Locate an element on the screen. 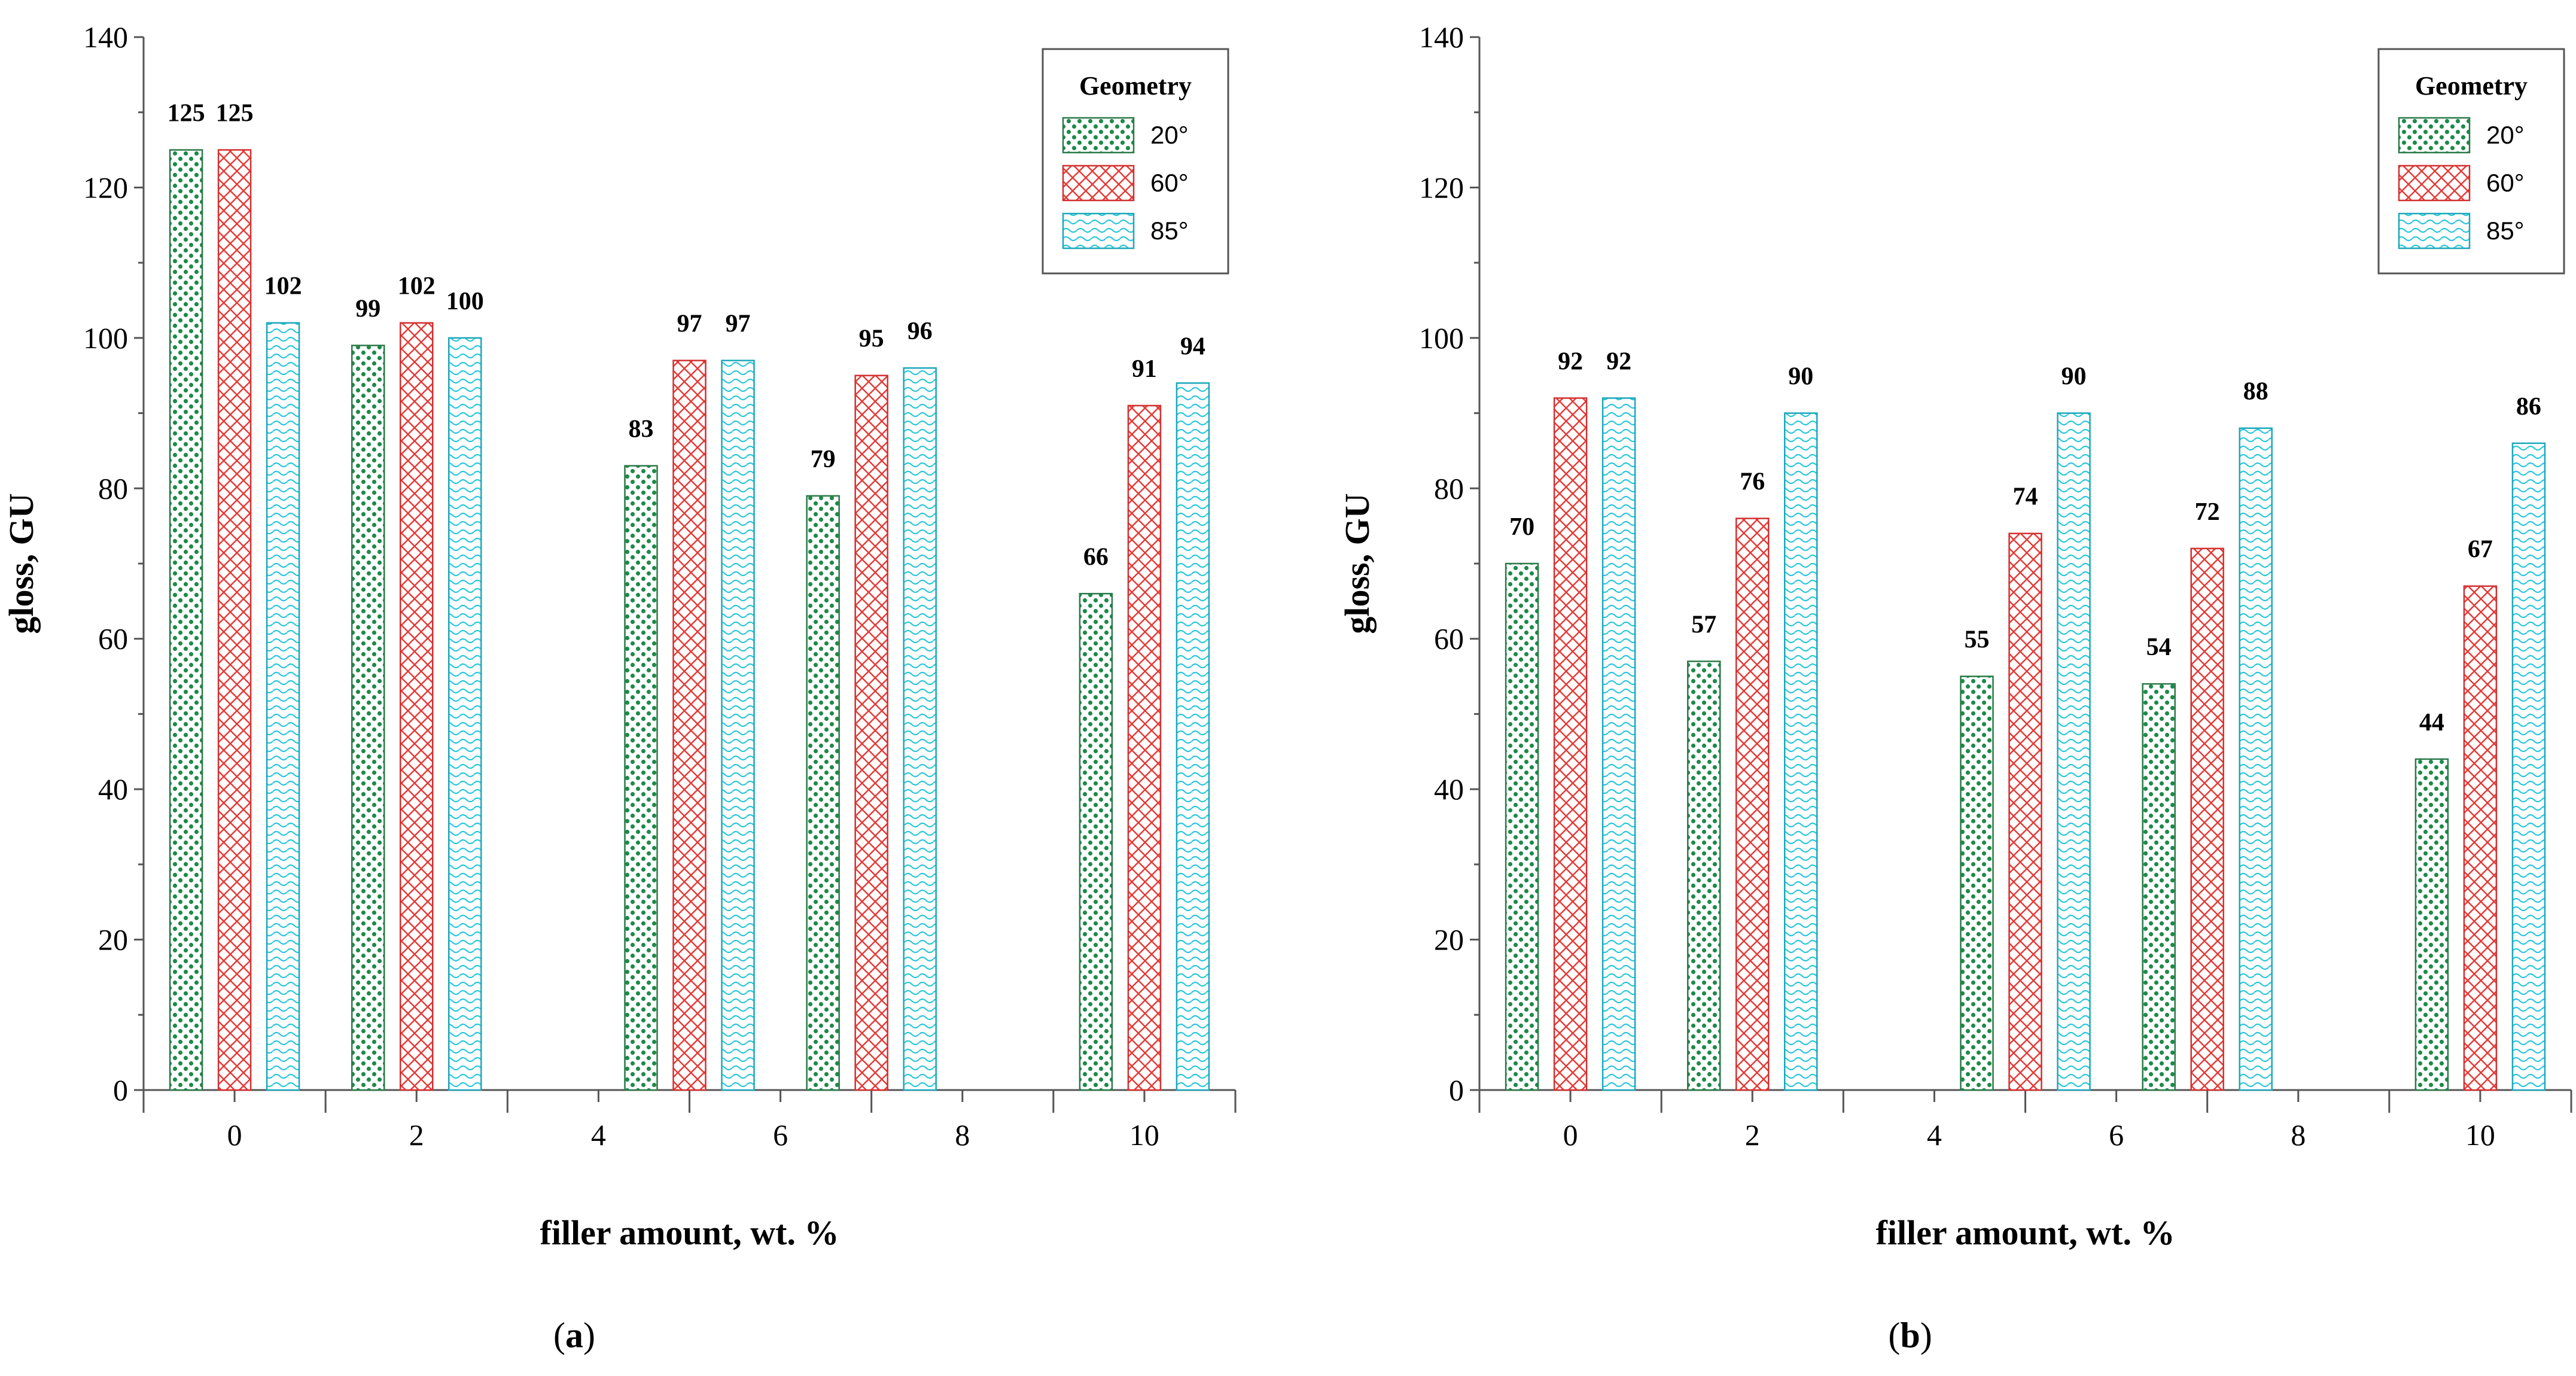 The height and width of the screenshot is (1376, 2576). bar-b-g4-s0 is located at coordinates (2431, 924).